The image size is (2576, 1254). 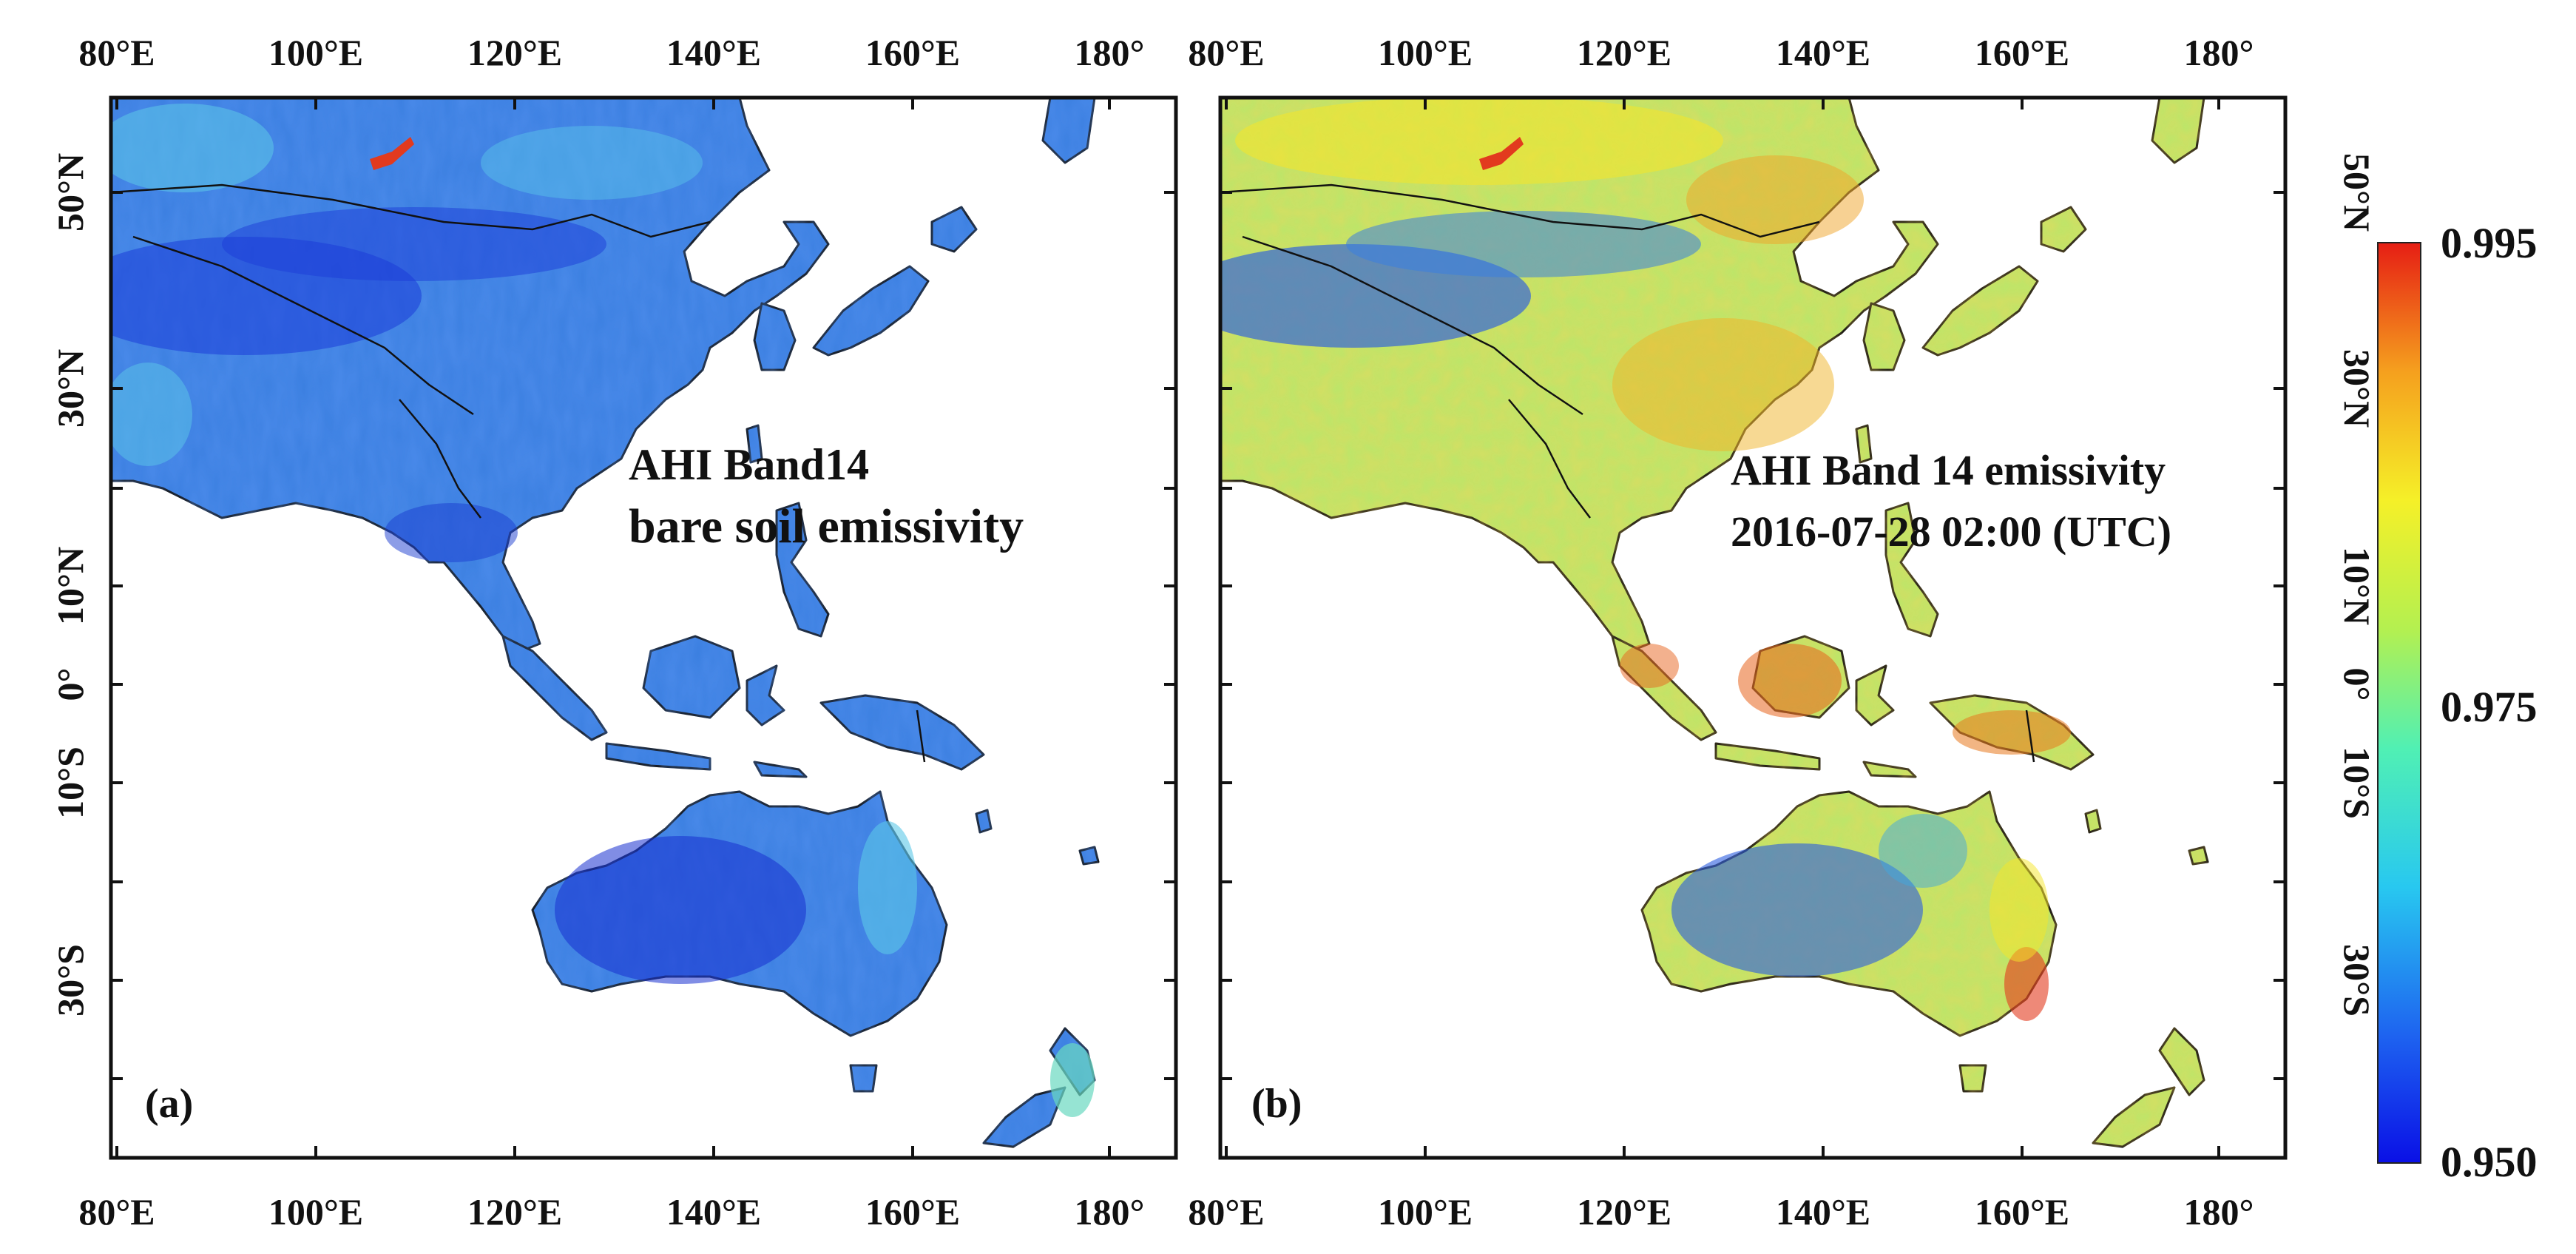 I want to click on panel-b-label: (b), so click(x=1276, y=1104).